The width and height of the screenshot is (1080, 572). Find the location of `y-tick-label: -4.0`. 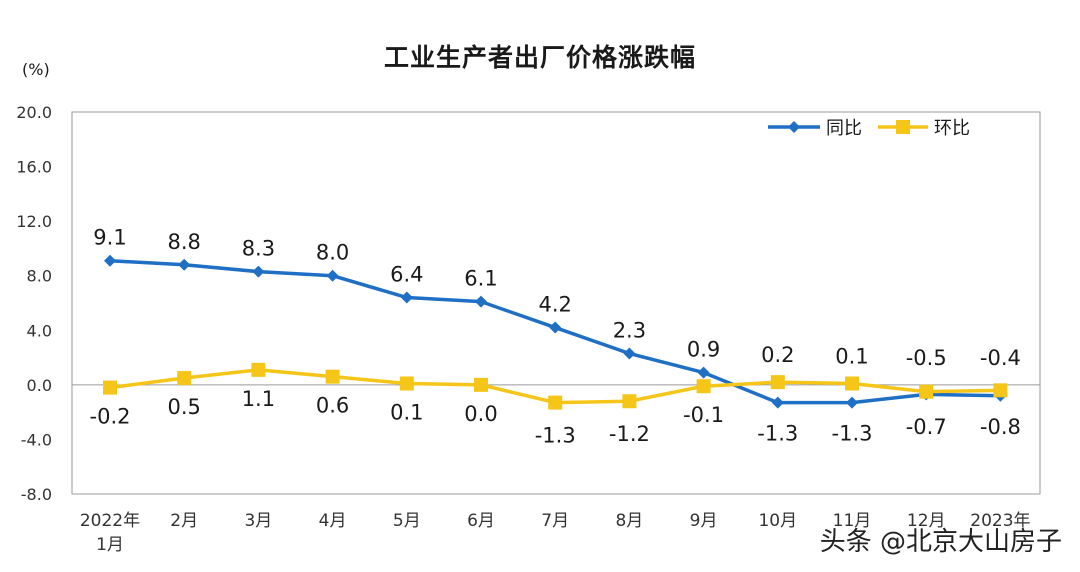

y-tick-label: -4.0 is located at coordinates (36, 439).